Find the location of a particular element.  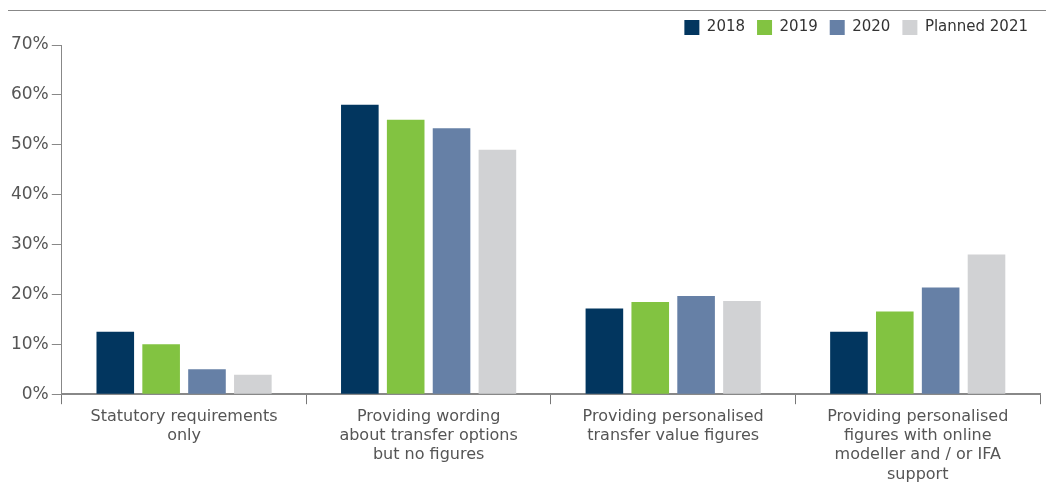

x-tick-label: Providing personalised figures with online modeller and / or IFA support is located at coordinates (918, 444).